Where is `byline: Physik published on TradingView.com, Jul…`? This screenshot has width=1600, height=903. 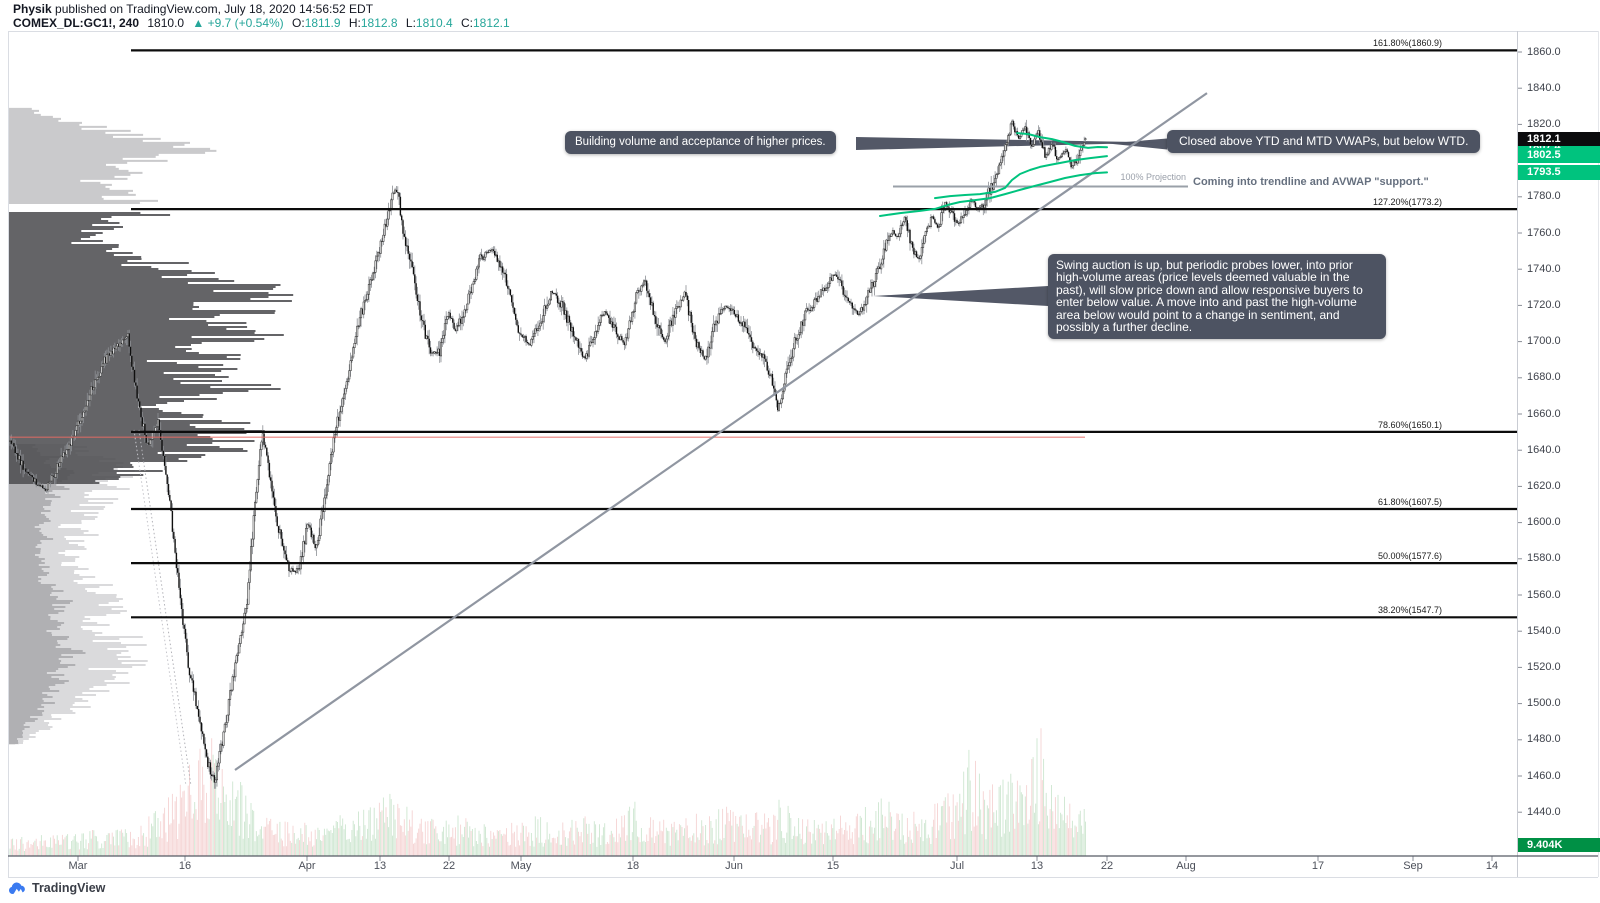
byline: Physik published on TradingView.com, Jul… is located at coordinates (261, 9).